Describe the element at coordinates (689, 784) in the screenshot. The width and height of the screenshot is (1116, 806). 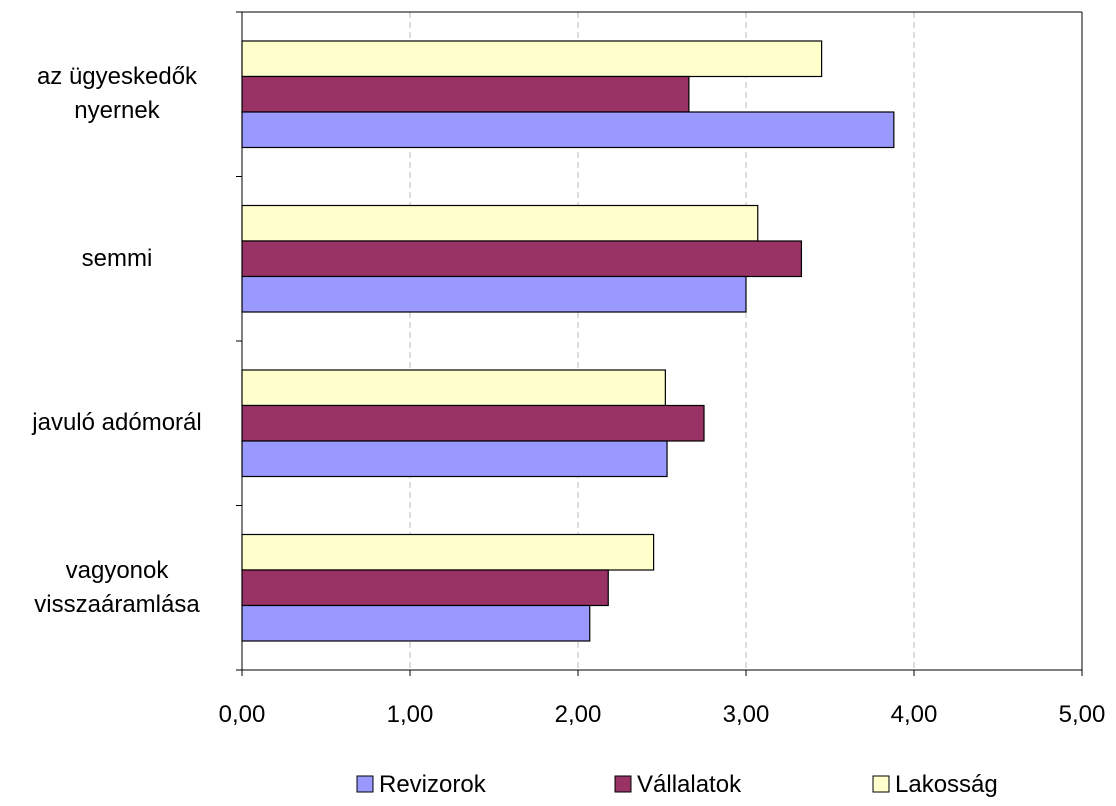
I see `legend-label: Vállalatok` at that location.